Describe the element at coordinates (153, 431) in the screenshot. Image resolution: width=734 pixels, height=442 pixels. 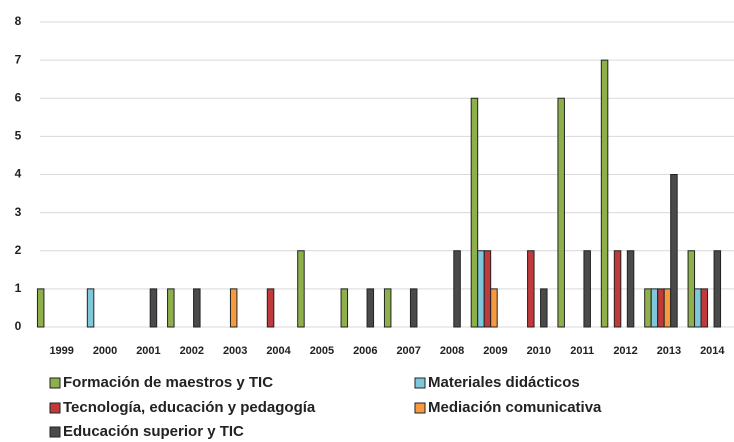
I see `legend-label: Educación superior y TIC` at that location.